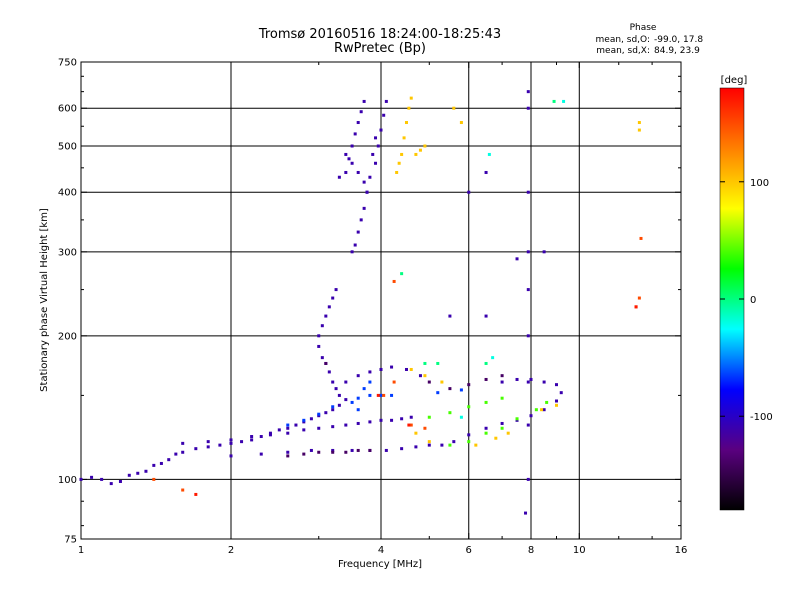  I want to click on x-tick-label: 6, so click(469, 550).